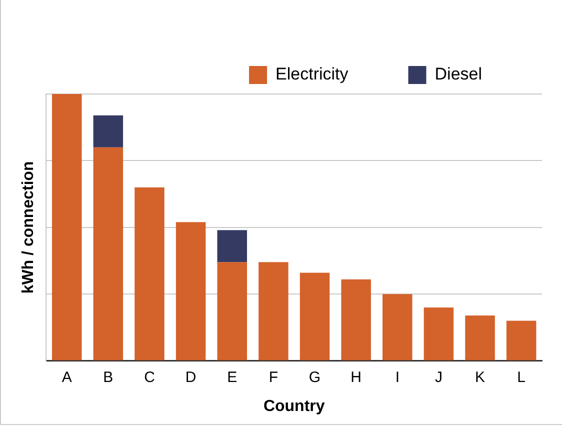 Image resolution: width=563 pixels, height=426 pixels. Describe the element at coordinates (150, 377) in the screenshot. I see `x-tick-label: C` at that location.